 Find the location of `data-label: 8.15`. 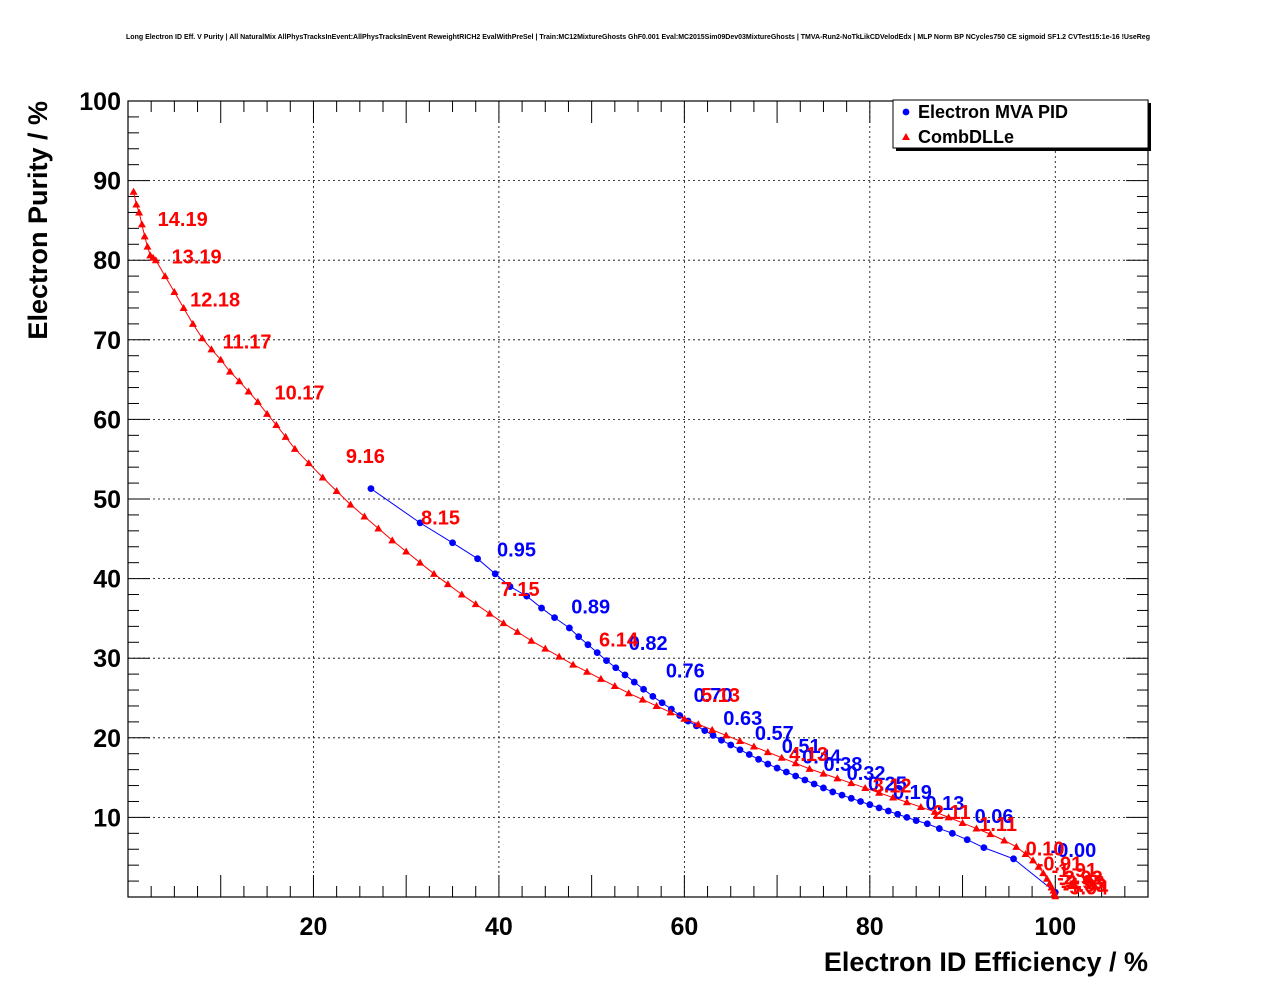

data-label: 8.15 is located at coordinates (440, 518).